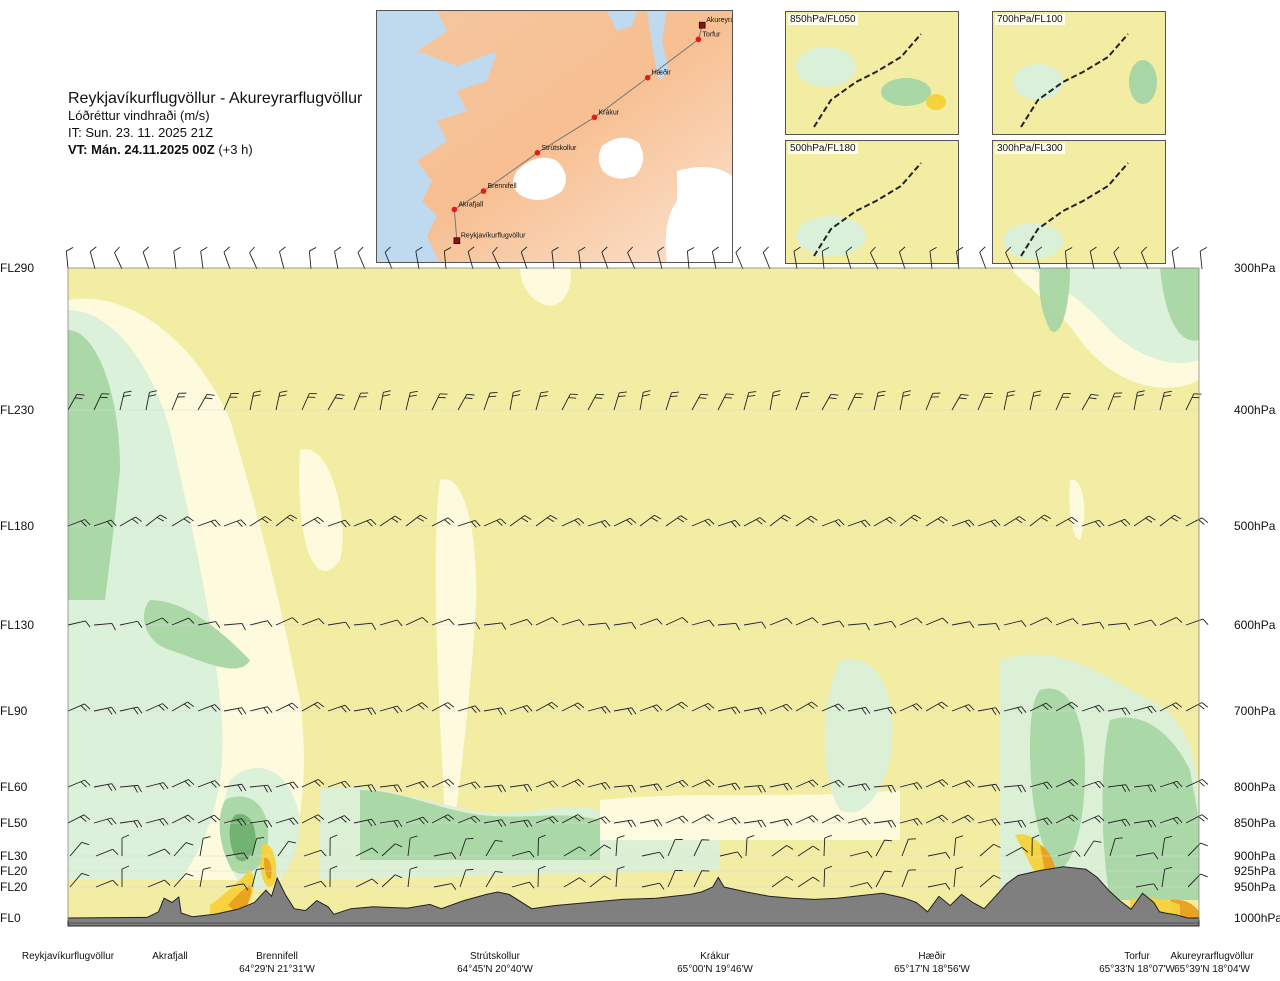 The width and height of the screenshot is (1280, 981). Describe the element at coordinates (711, 34) in the screenshot. I see `map-place-label: Torfur` at that location.